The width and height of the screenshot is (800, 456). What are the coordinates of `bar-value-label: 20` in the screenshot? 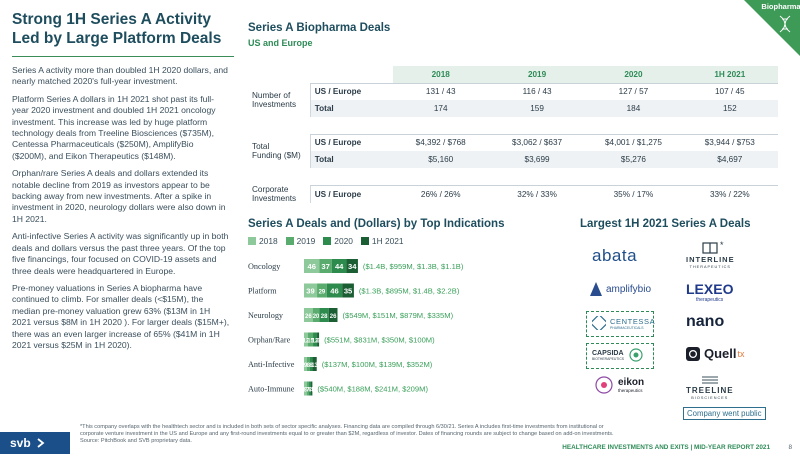 It's located at (316, 317).